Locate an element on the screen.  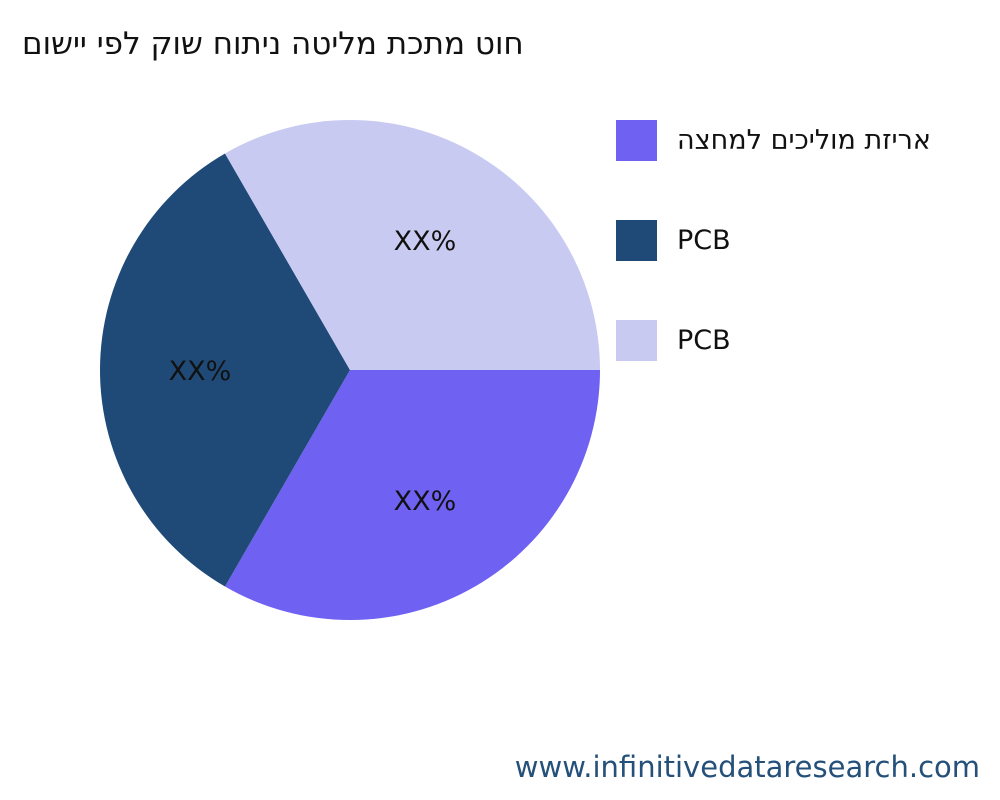
legend-item: הצחמל םיכילומ תזירא is located at coordinates (773, 140).